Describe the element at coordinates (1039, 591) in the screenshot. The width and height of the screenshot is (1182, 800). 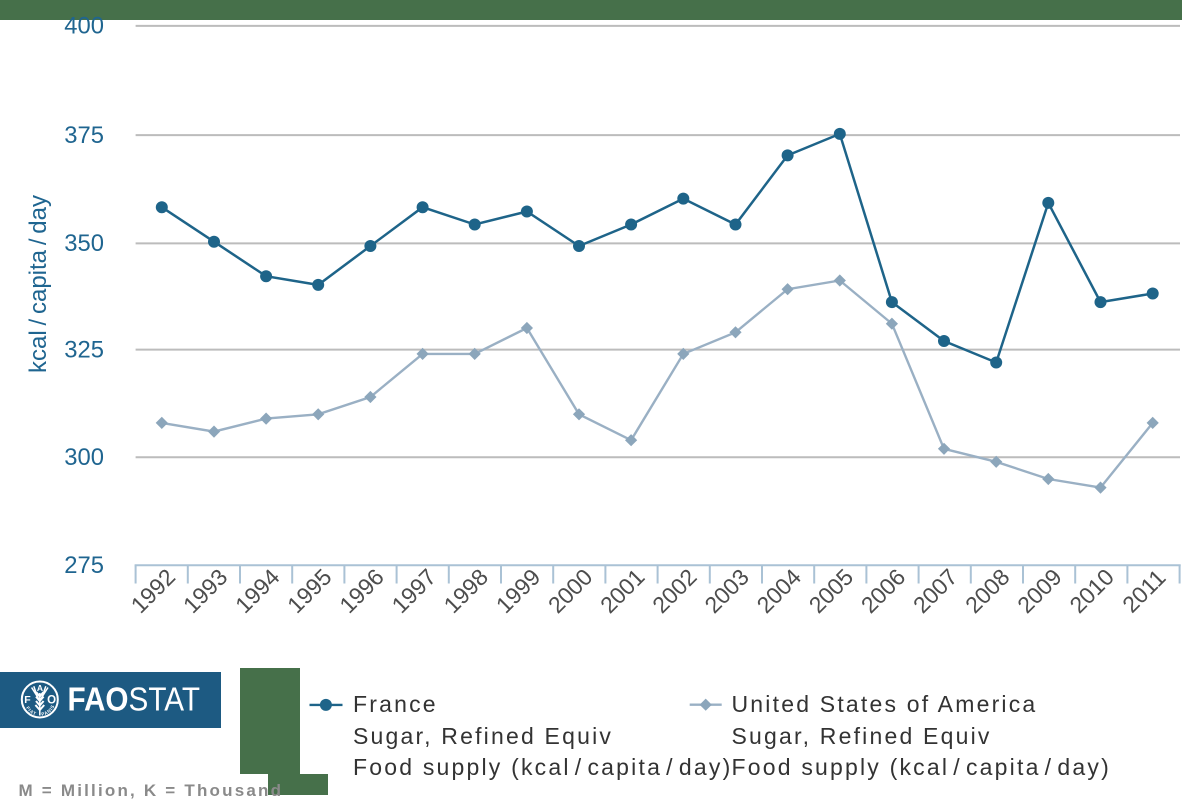
I see `svg-text: 2009` at that location.